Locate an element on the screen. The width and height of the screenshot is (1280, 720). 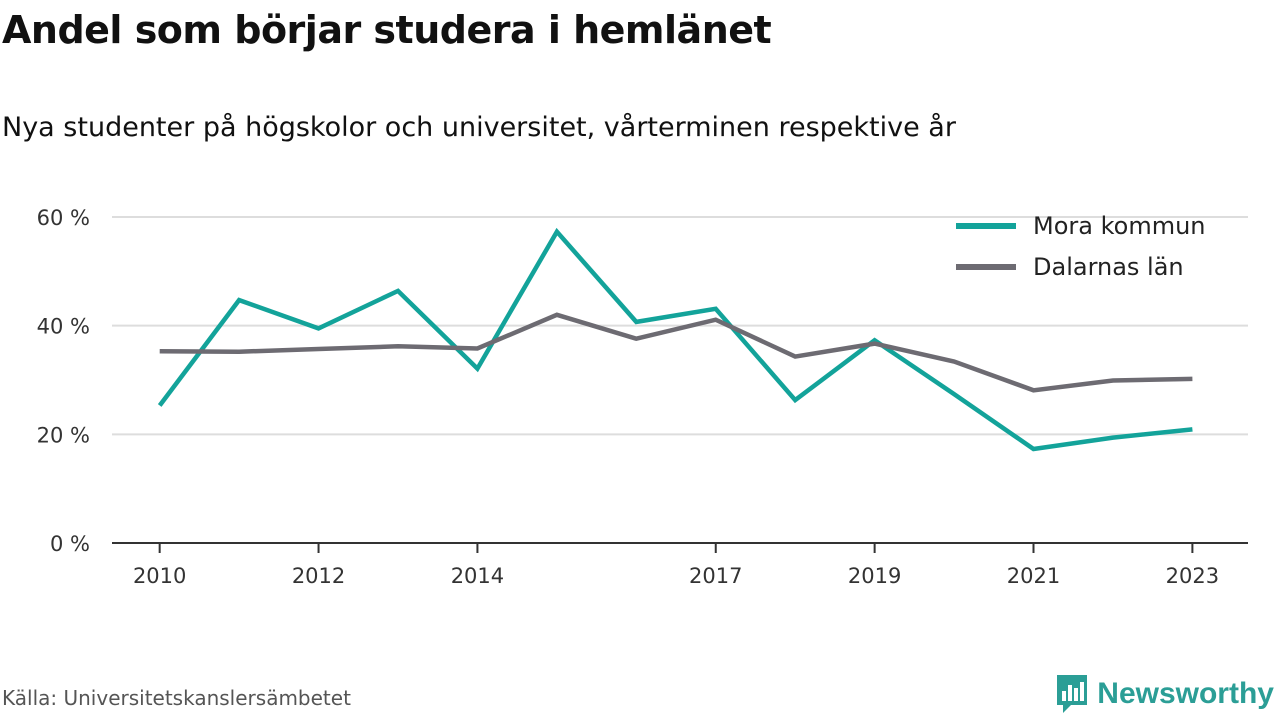
legend-label: Dalarnas län is located at coordinates (1108, 267).